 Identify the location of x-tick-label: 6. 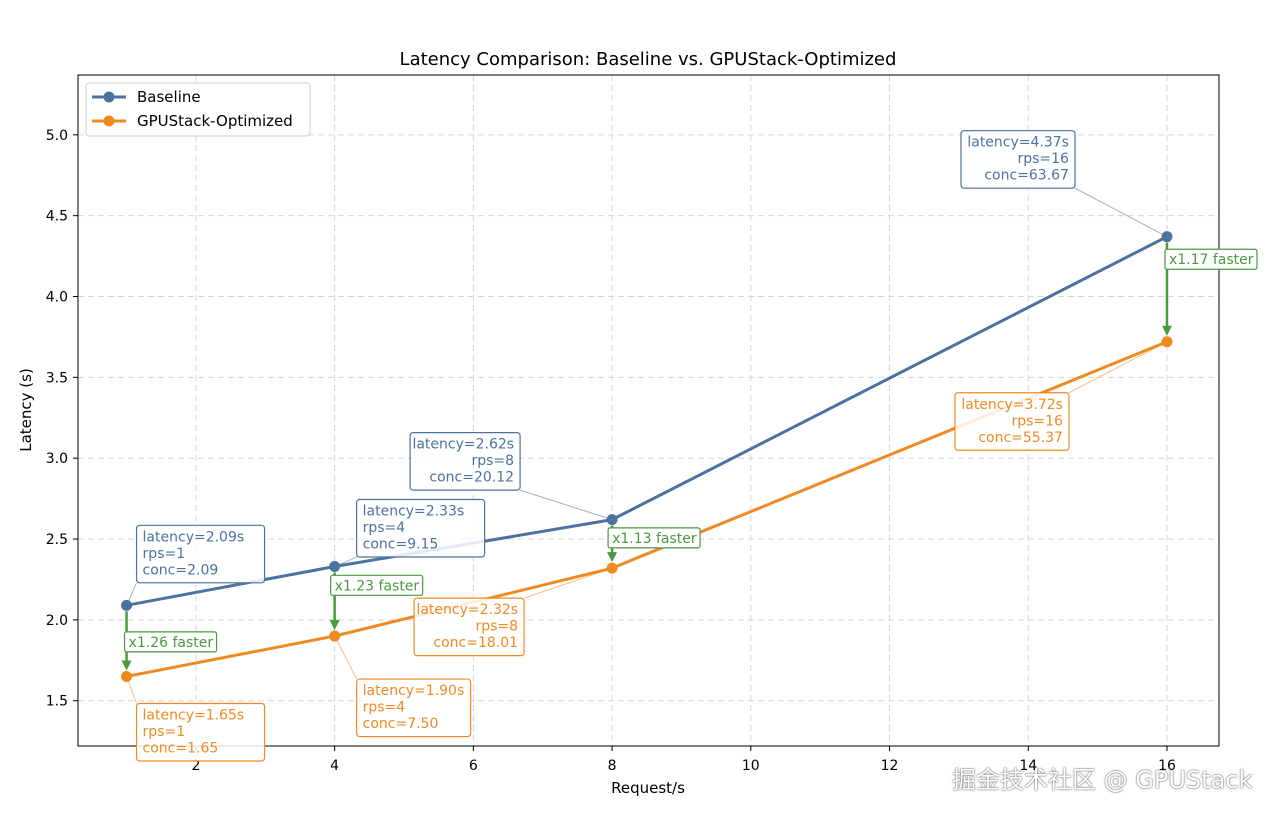
(473, 766).